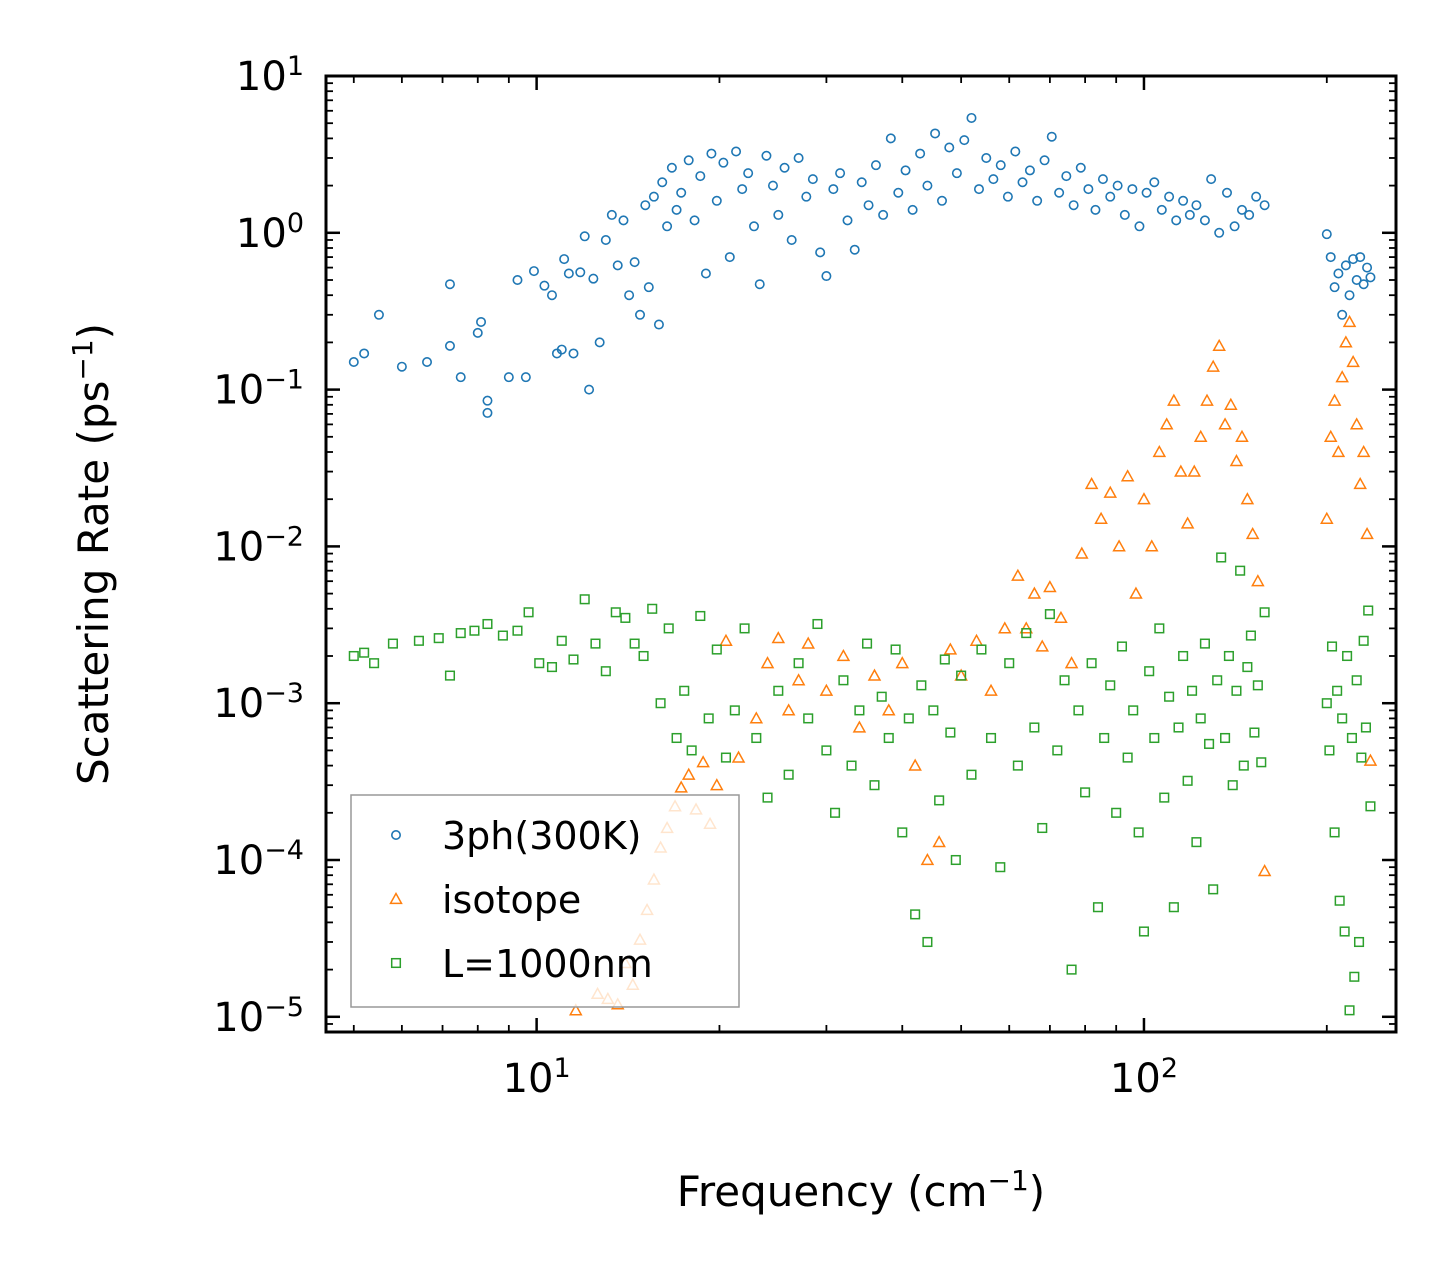  I want to click on legend-entry-0: 3ph(300K), so click(515, 836).